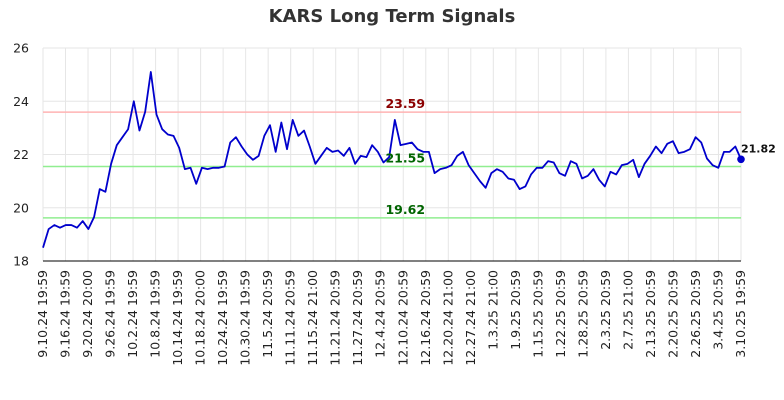  What do you see at coordinates (405, 209) in the screenshot?
I see `support-label: 19.62` at bounding box center [405, 209].